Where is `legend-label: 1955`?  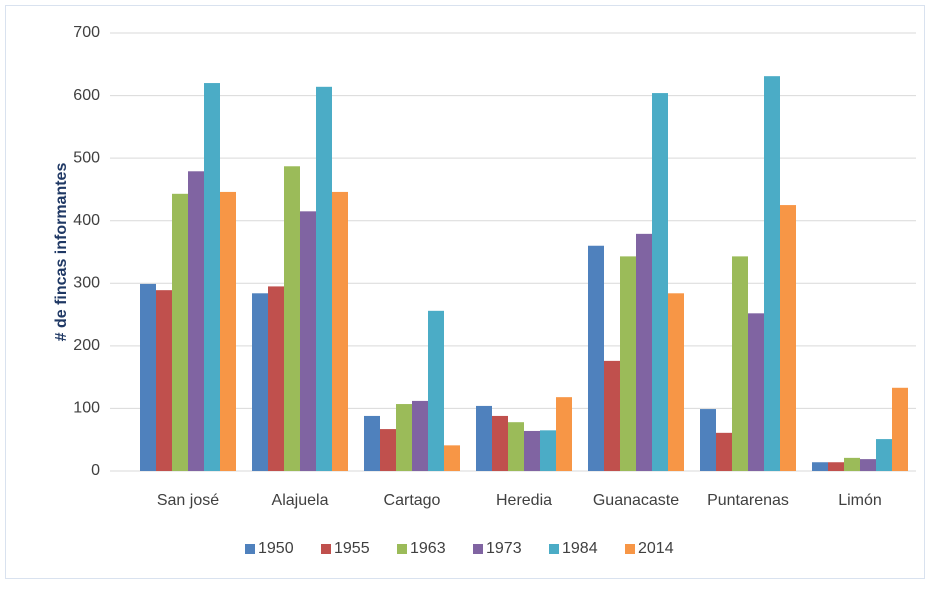
legend-label: 1955 is located at coordinates (352, 548).